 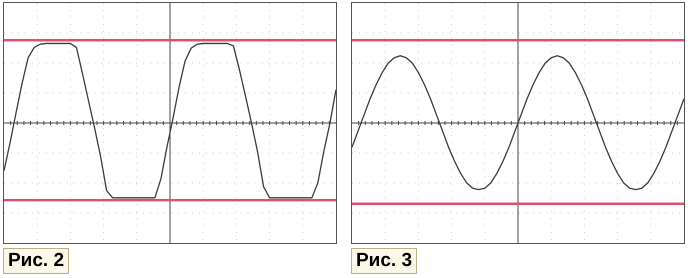 I want to click on text: Рис. 2, so click(x=36, y=261).